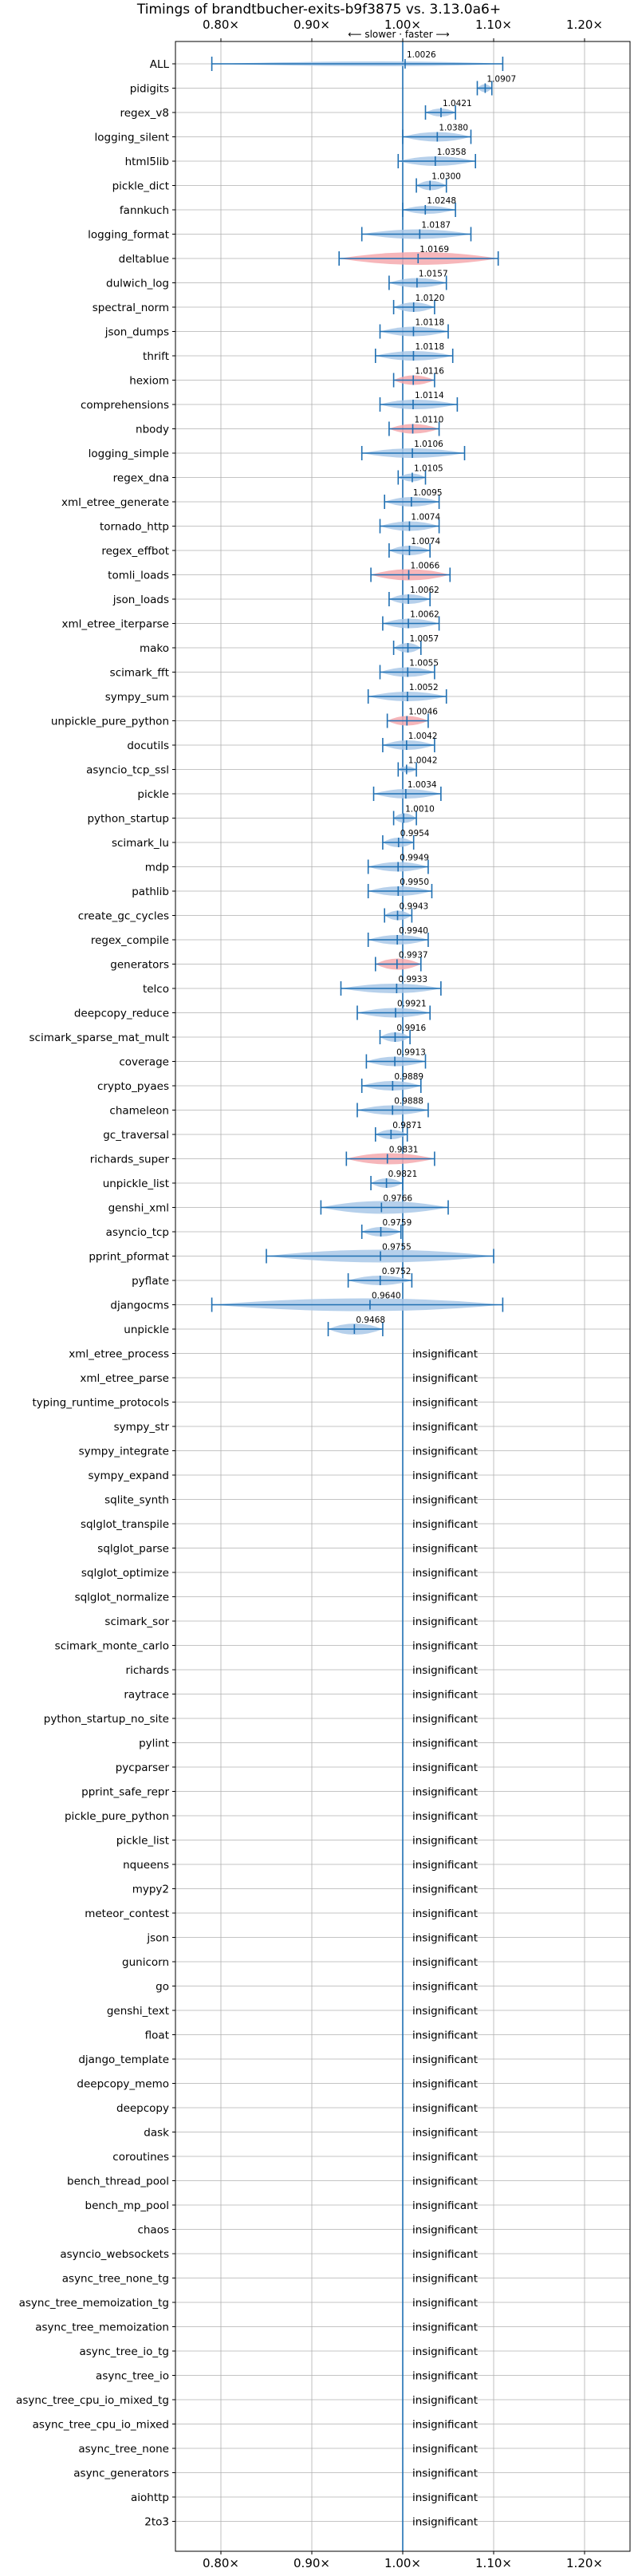 Image resolution: width=638 pixels, height=2576 pixels. Describe the element at coordinates (128, 771) in the screenshot. I see `benchmark-label: asyncio_tcp_ssl` at that location.